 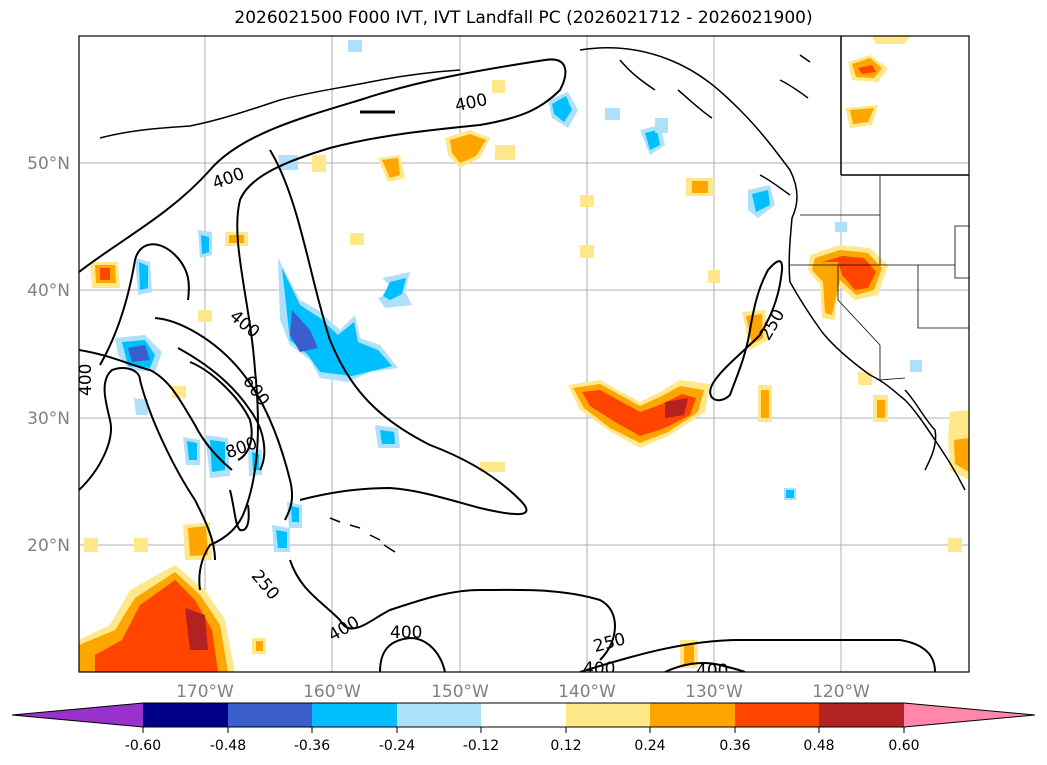 What do you see at coordinates (460, 692) in the screenshot?
I see `lon-label-150w: 150°W` at bounding box center [460, 692].